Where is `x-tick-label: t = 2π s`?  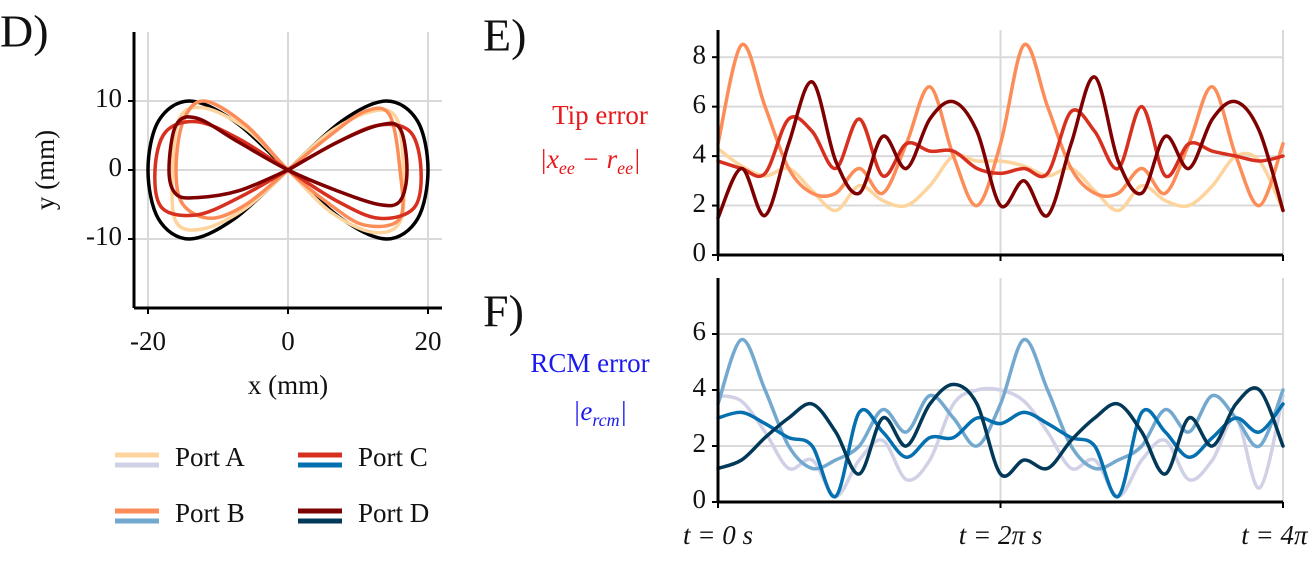
x-tick-label: t = 2π s is located at coordinates (1001, 535).